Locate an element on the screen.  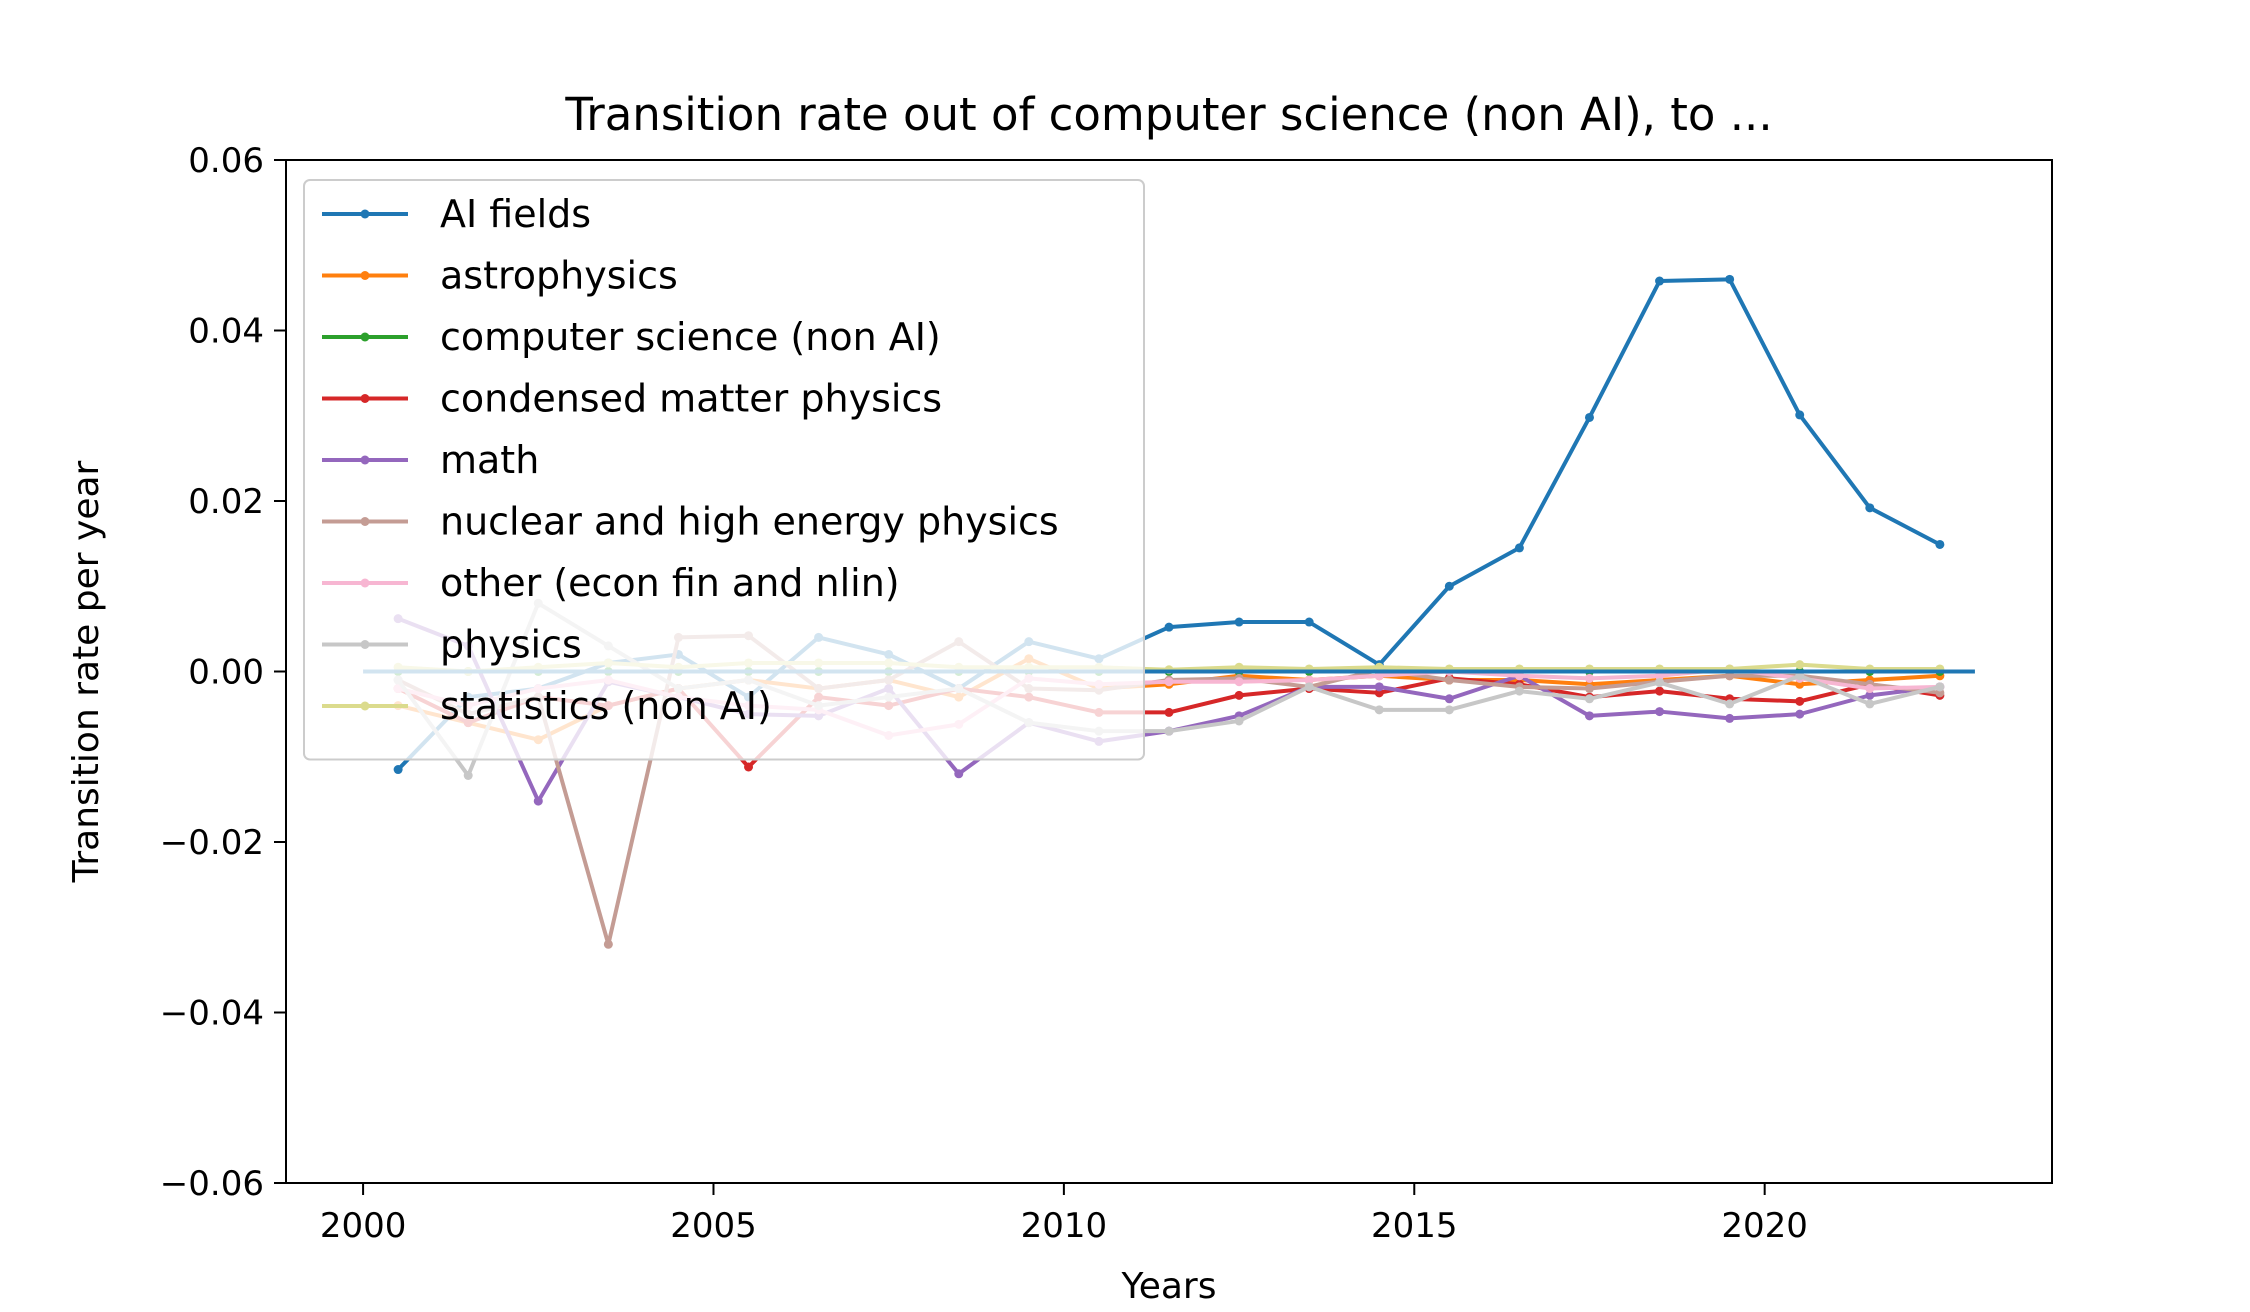
y-tick-label: 0.00 is located at coordinates (226, 673).